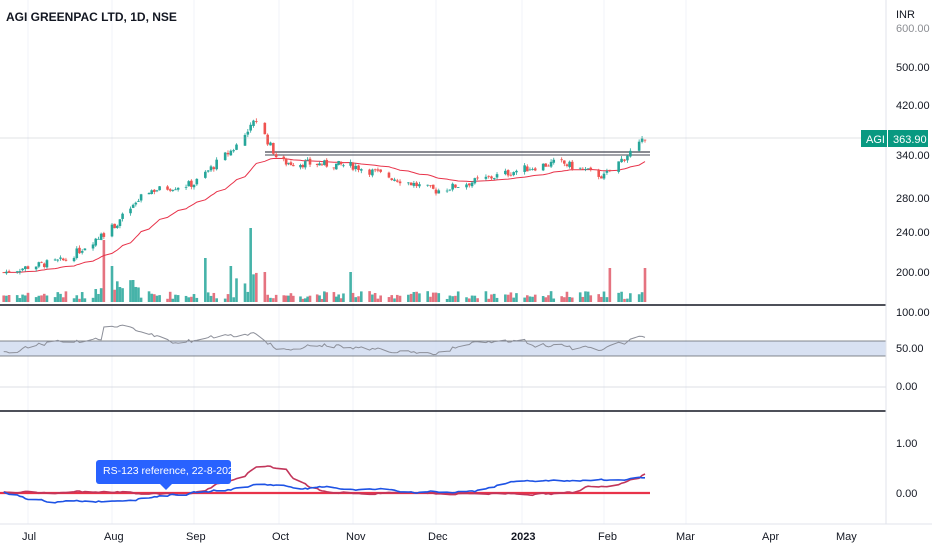 This screenshot has width=932, height=550. I want to click on rsi-line, so click(324, 340).